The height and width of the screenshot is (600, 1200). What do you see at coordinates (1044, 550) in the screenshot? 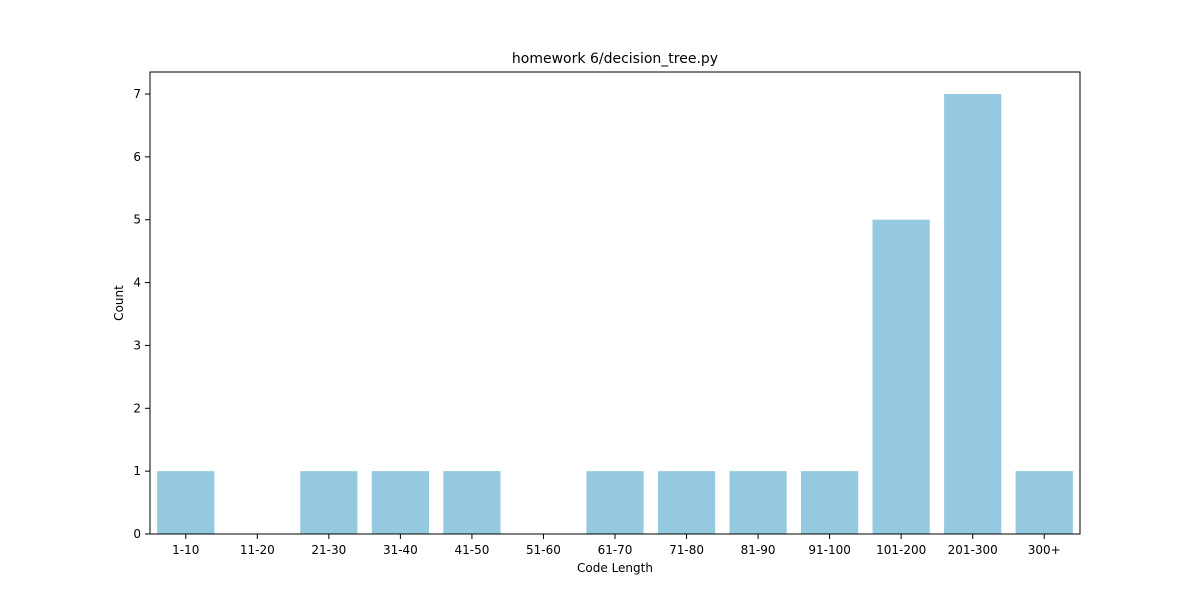
I see `x-tick-label: 300+` at bounding box center [1044, 550].